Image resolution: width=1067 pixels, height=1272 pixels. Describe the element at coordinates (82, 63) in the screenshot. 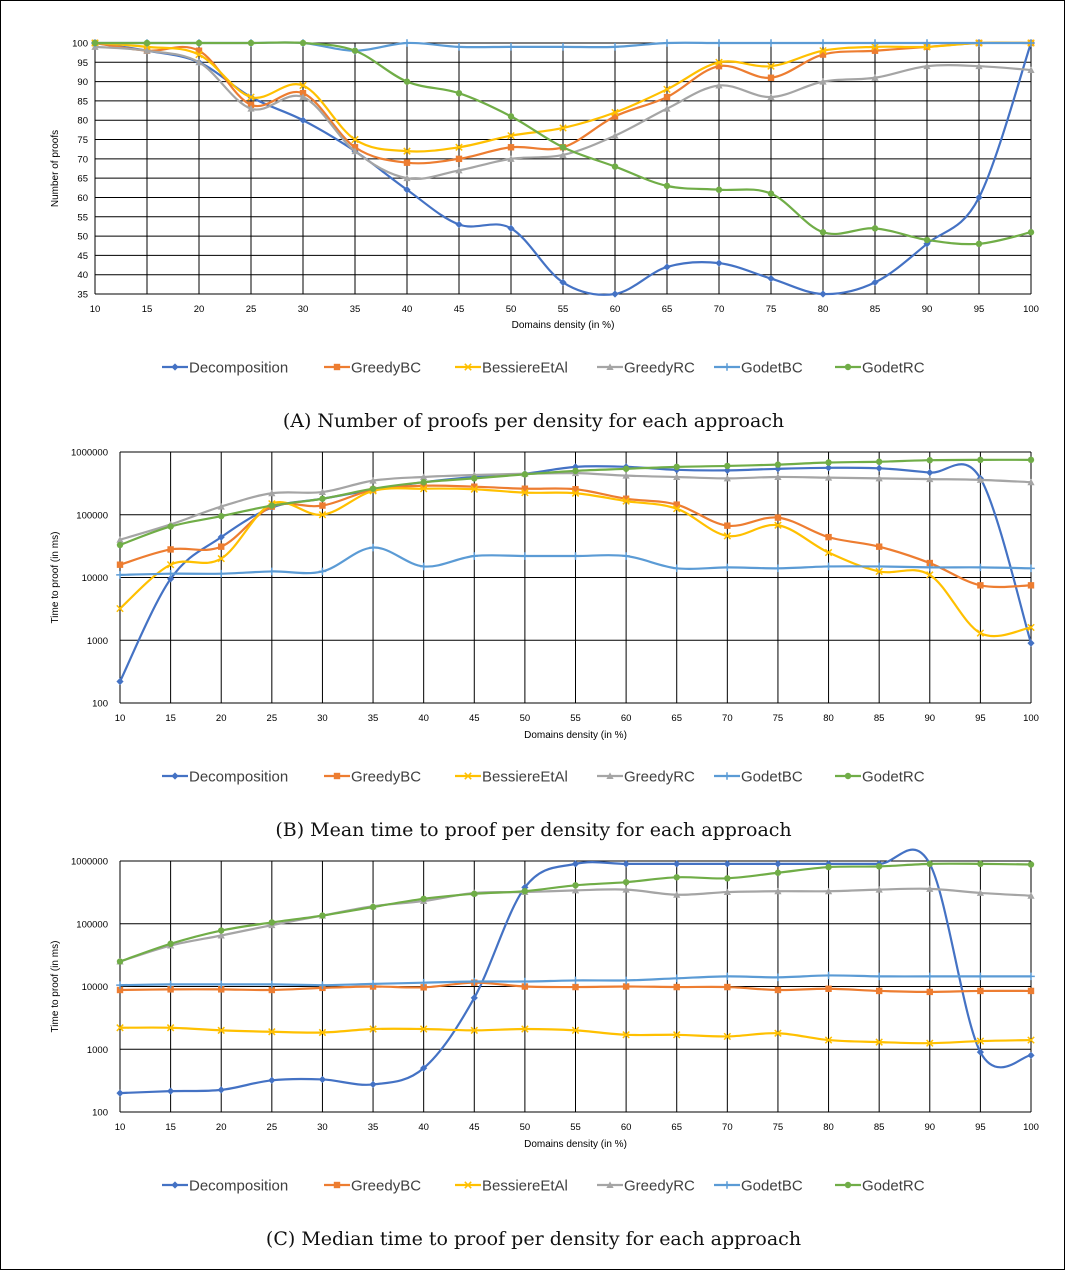

I see `y-tick-label: 95` at that location.